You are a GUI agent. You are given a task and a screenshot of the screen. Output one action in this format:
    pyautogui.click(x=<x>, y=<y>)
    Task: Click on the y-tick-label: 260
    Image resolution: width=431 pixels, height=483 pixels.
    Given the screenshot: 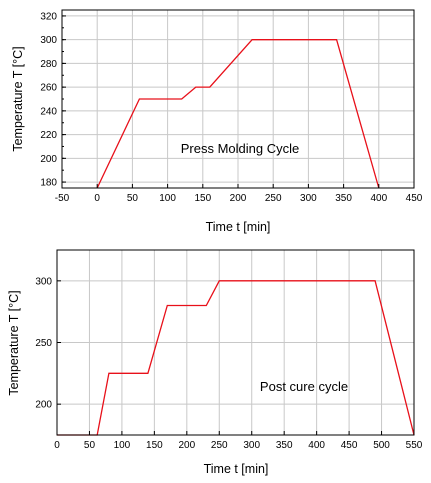 What is the action you would take?
    pyautogui.click(x=48, y=88)
    